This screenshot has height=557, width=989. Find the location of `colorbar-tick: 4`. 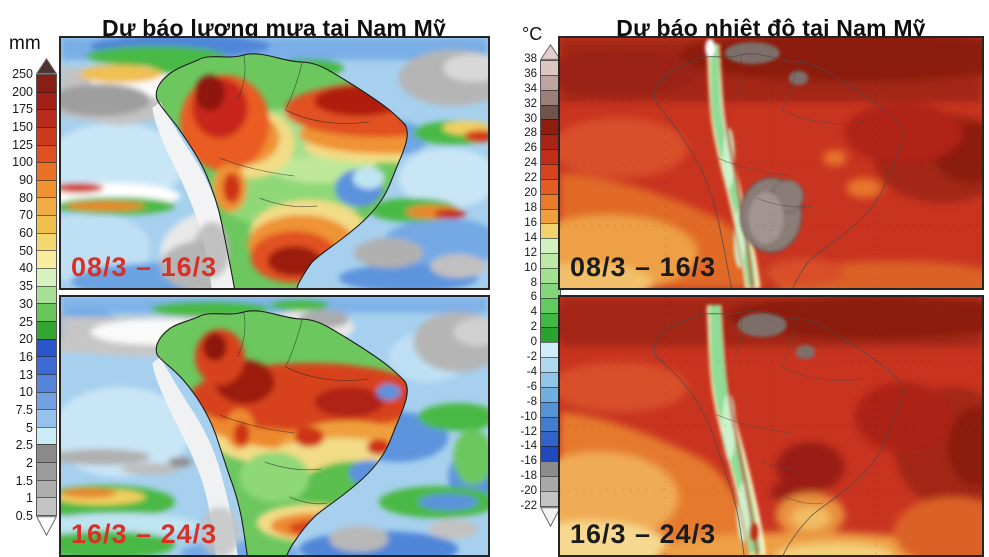

colorbar-tick: 4 is located at coordinates (533, 312).